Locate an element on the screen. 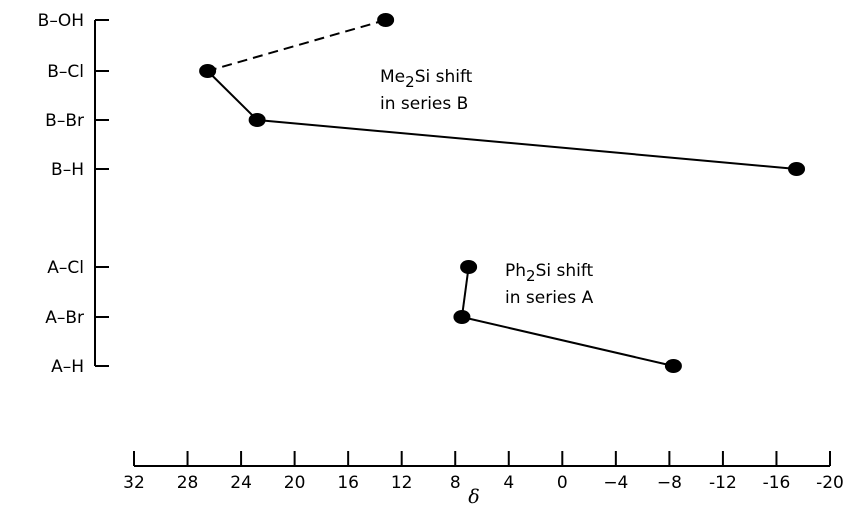  annotation-text: in series A is located at coordinates (549, 298).